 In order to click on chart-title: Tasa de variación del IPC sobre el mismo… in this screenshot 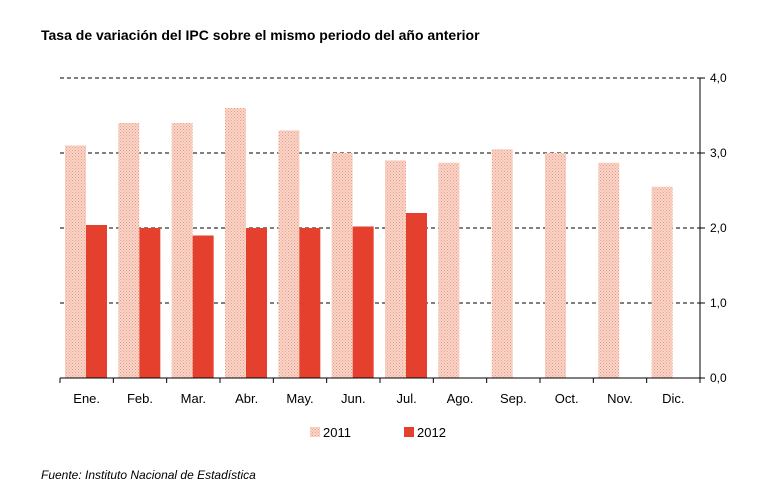, I will do `click(260, 35)`.